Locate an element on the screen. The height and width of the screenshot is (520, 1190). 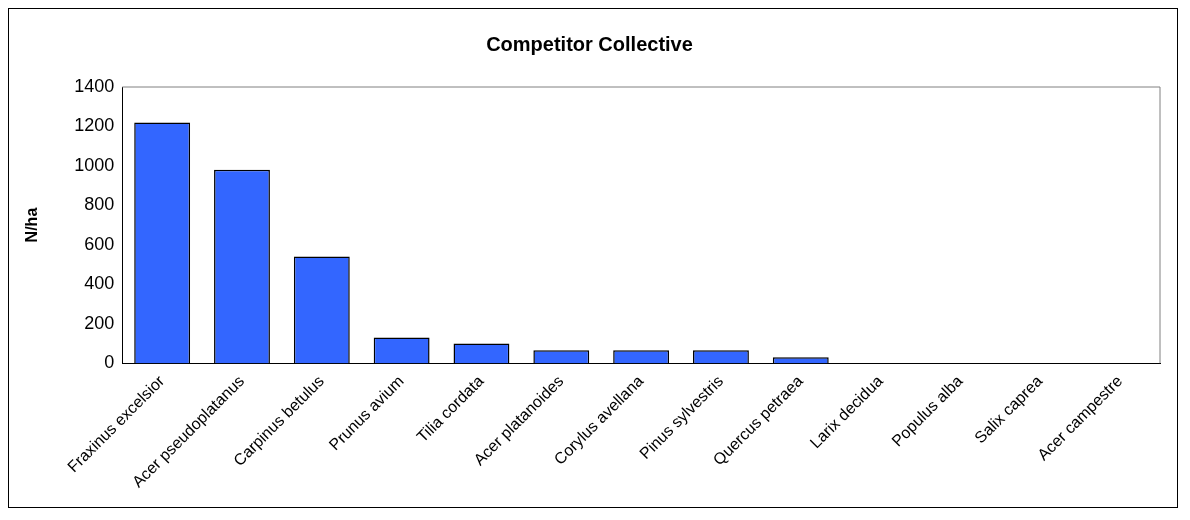
y-tick-label: 0 is located at coordinates (109, 362).